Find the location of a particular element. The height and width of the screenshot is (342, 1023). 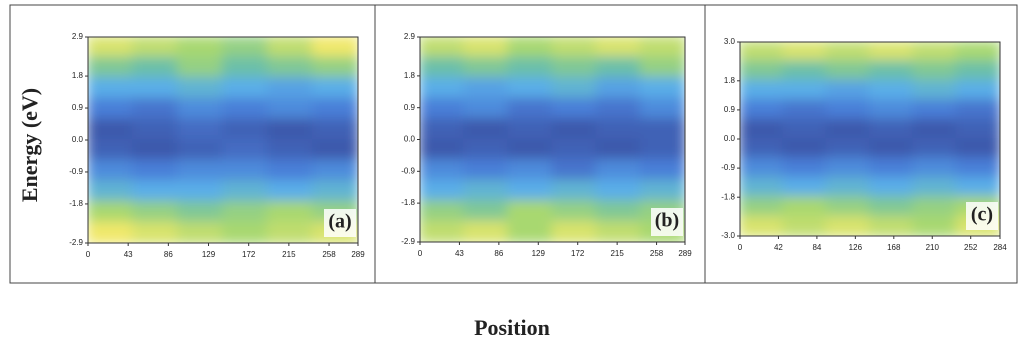

x-tick-label: 289 is located at coordinates (358, 254).